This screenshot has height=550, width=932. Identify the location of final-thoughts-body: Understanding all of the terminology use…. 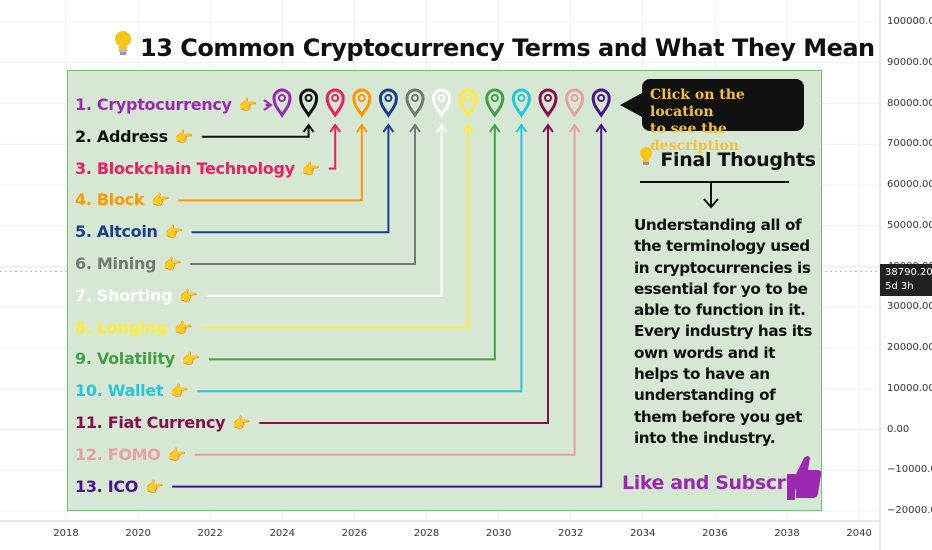
(723, 331).